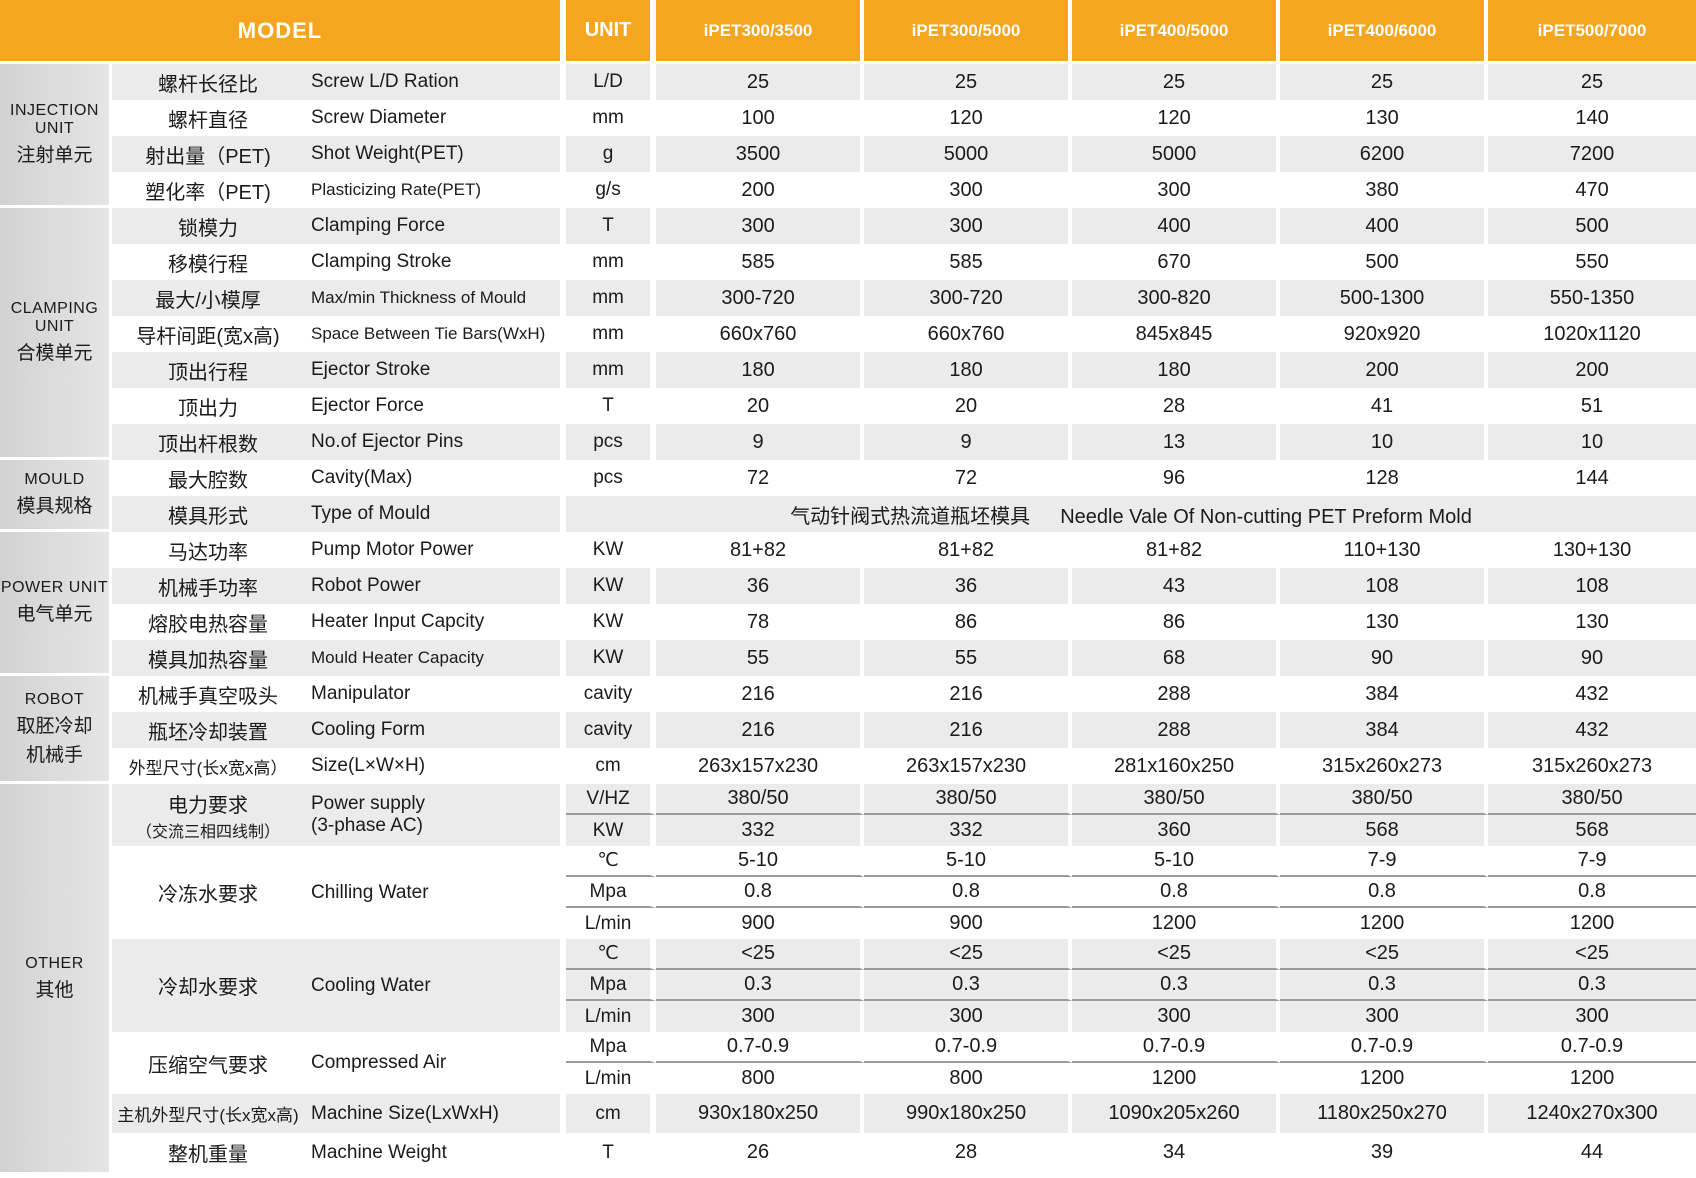 The height and width of the screenshot is (1178, 1696). What do you see at coordinates (1384, 334) in the screenshot?
I see `value-cell: 920x920` at bounding box center [1384, 334].